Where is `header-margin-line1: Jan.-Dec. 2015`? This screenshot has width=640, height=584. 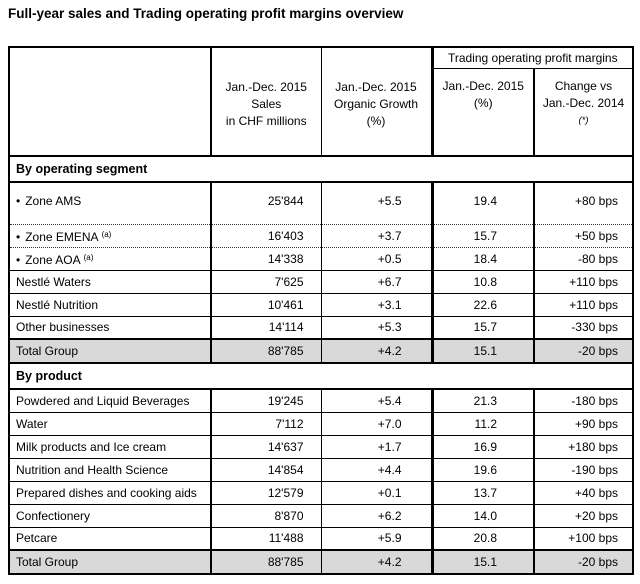
header-margin-line1: Jan.-Dec. 2015 is located at coordinates (483, 85).